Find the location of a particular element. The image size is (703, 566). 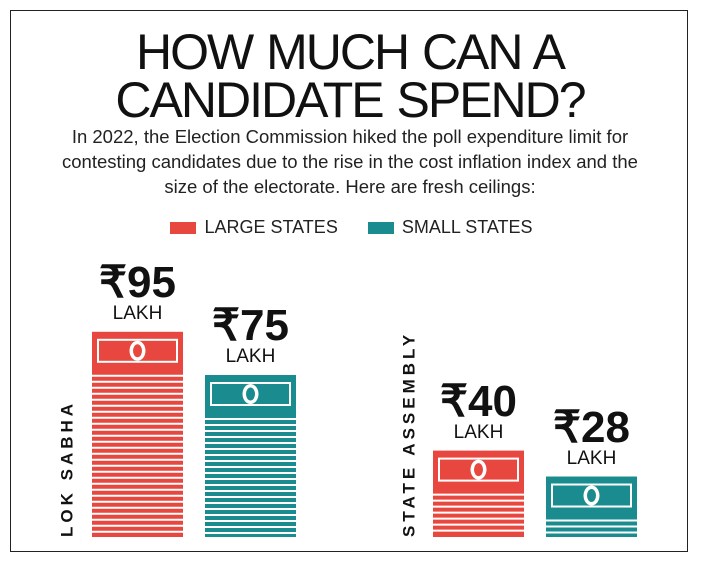

value-label: ₹95 LAKH is located at coordinates (137, 290).